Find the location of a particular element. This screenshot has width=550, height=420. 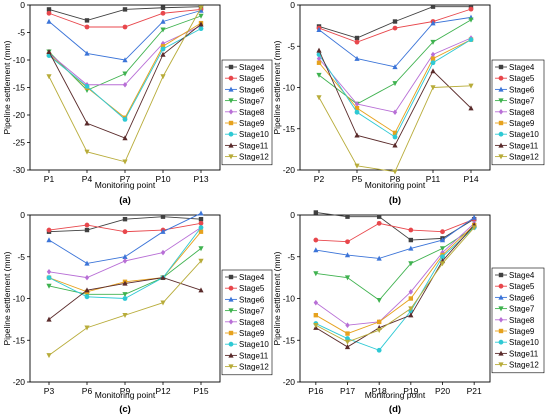

legend-entry: Stage9 is located at coordinates (252, 333).